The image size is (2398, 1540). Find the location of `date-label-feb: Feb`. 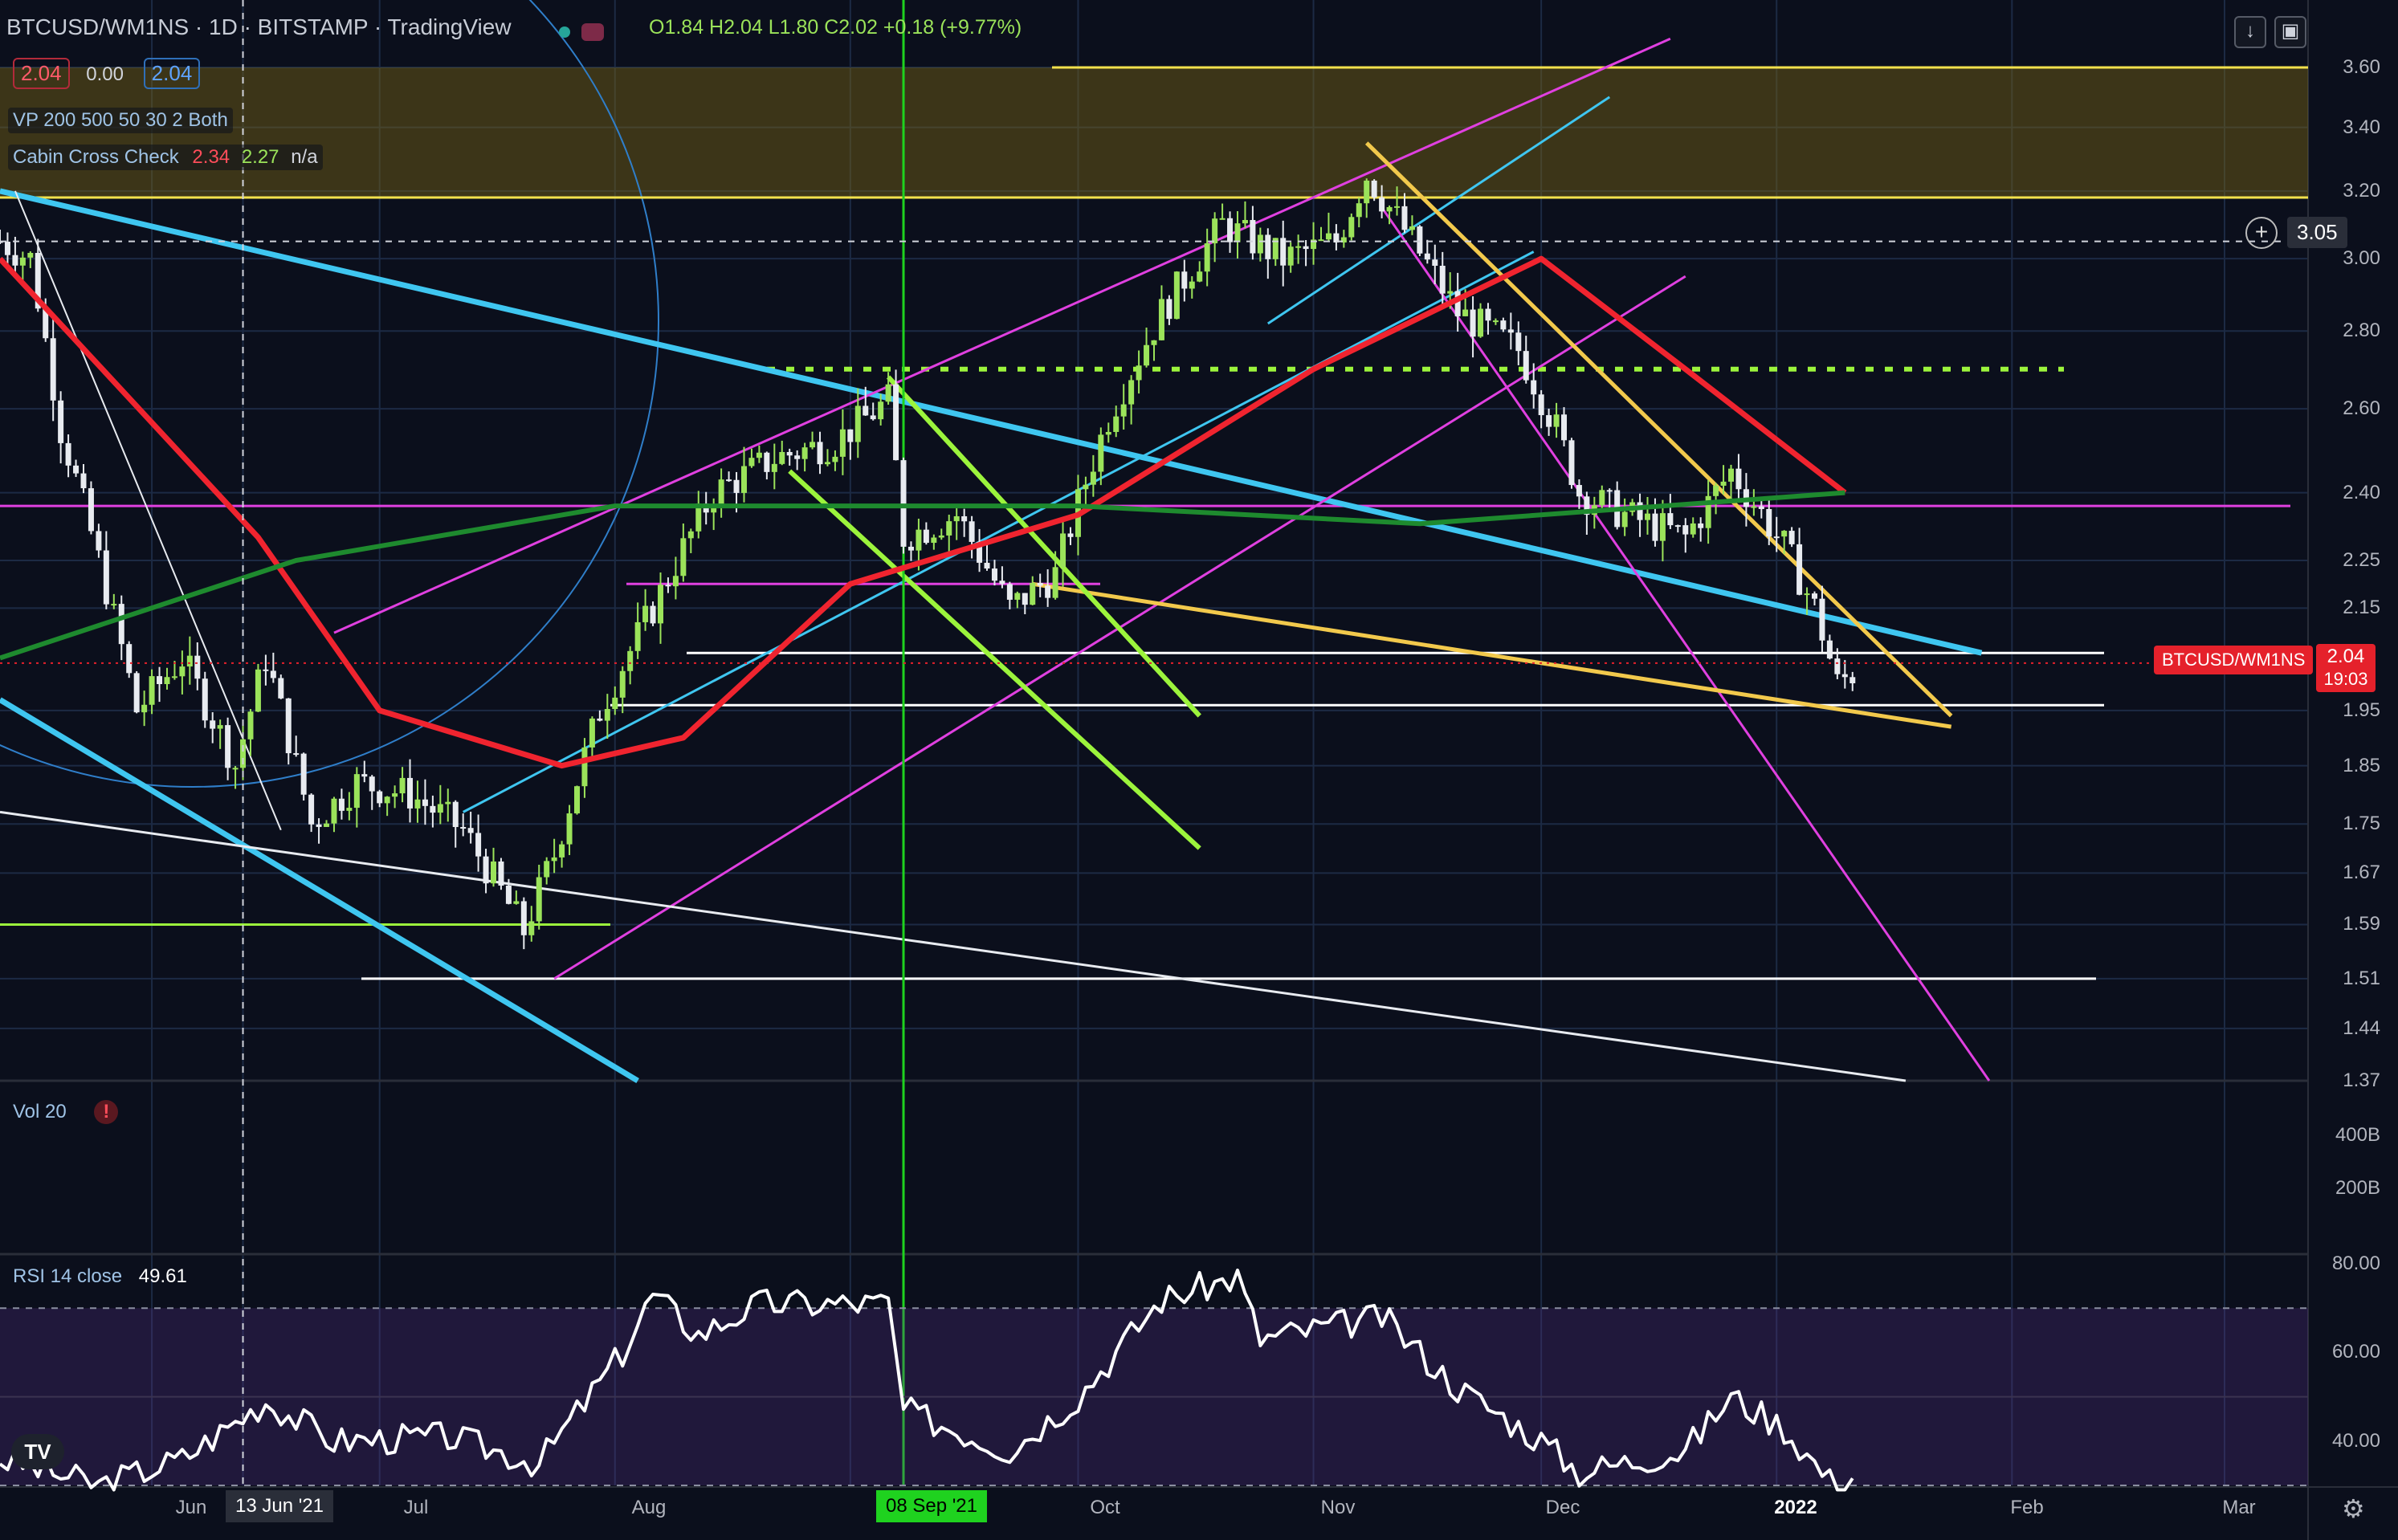

date-label-feb: Feb is located at coordinates (2027, 1507).